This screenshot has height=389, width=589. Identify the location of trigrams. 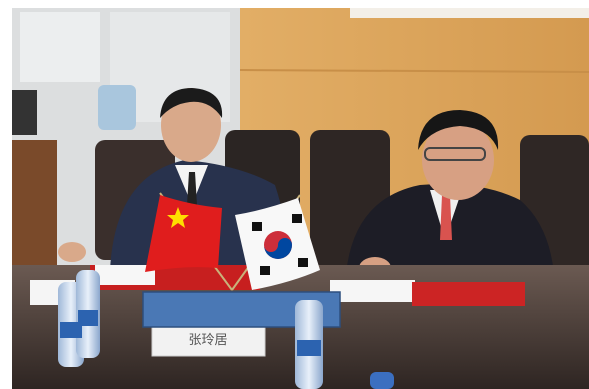
(280, 244).